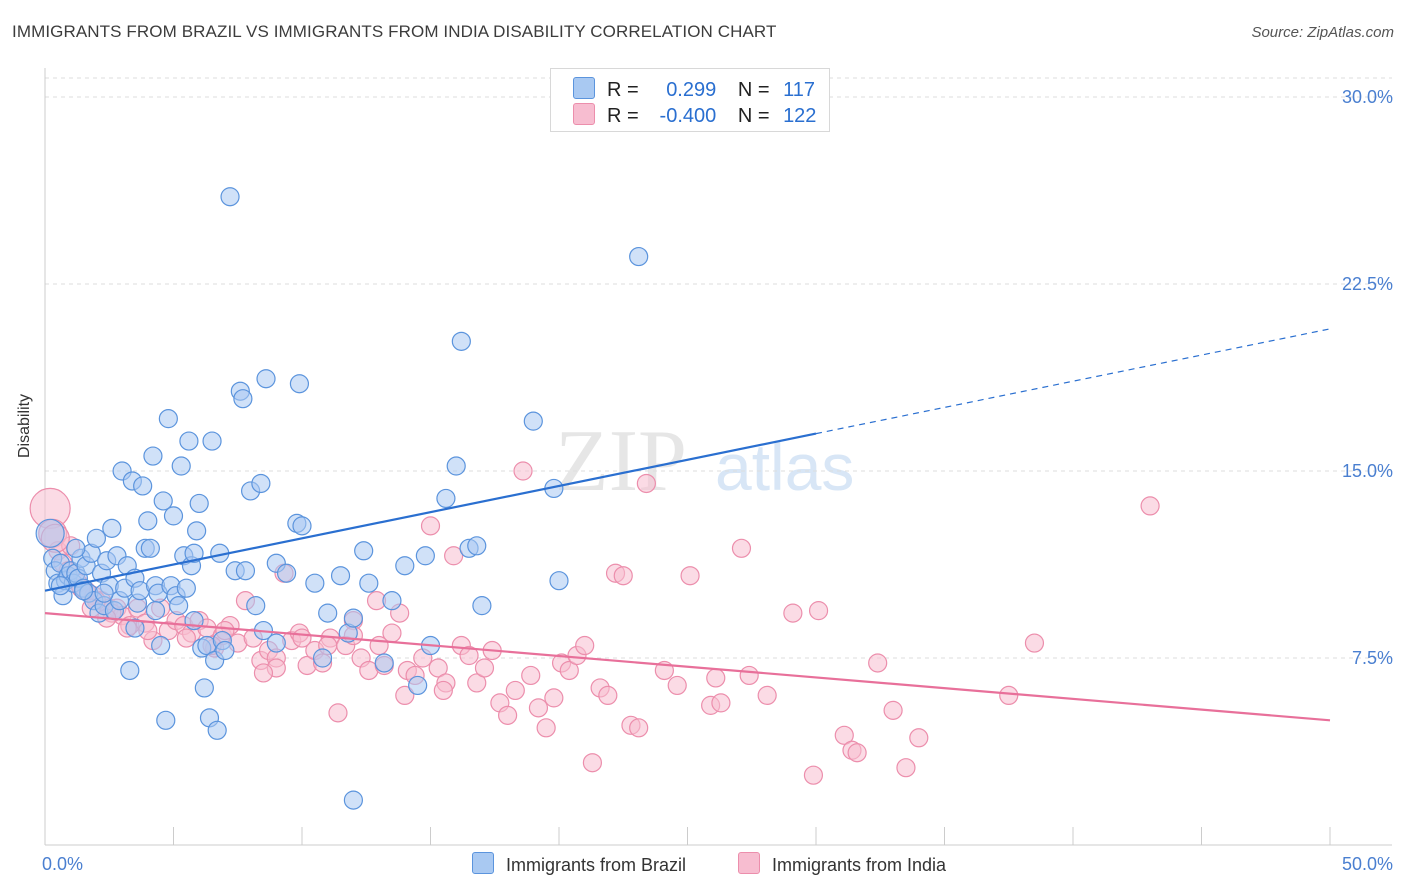 This screenshot has height=892, width=1406. Describe the element at coordinates (584, 114) in the screenshot. I see `india-swatch` at that location.